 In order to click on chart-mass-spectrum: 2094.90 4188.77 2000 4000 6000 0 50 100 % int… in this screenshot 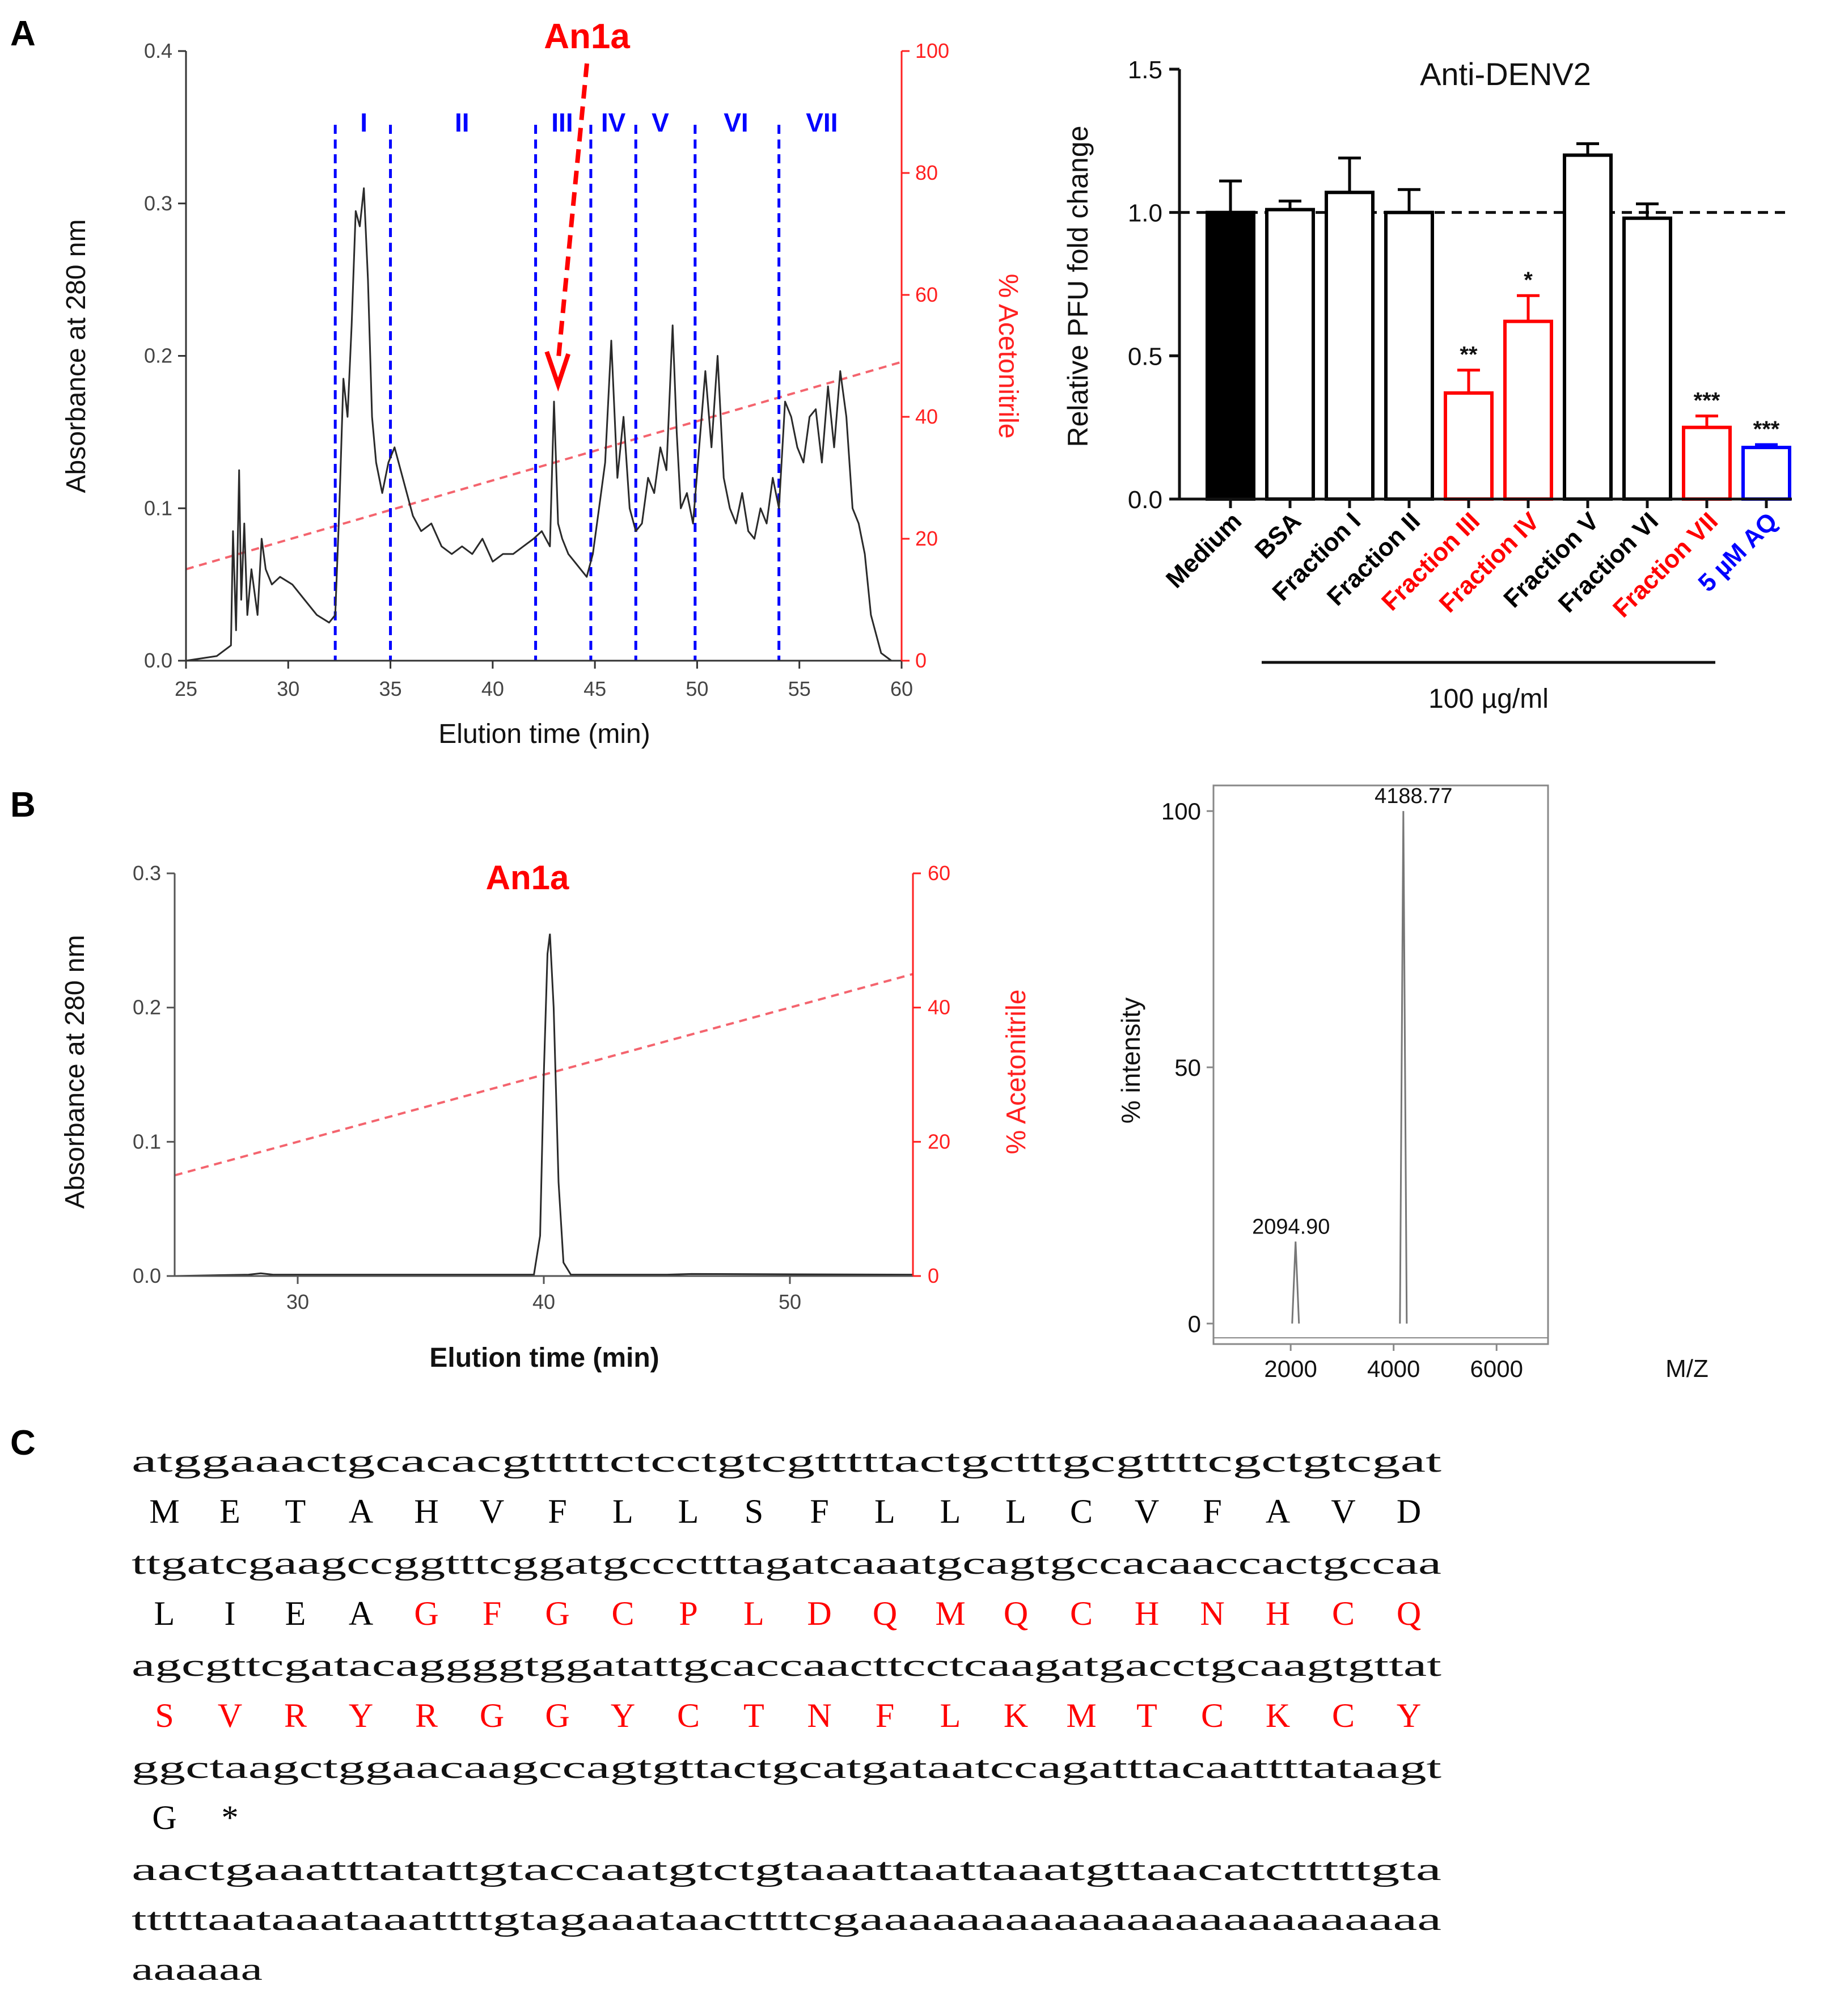, I will do `click(1412, 1083)`.